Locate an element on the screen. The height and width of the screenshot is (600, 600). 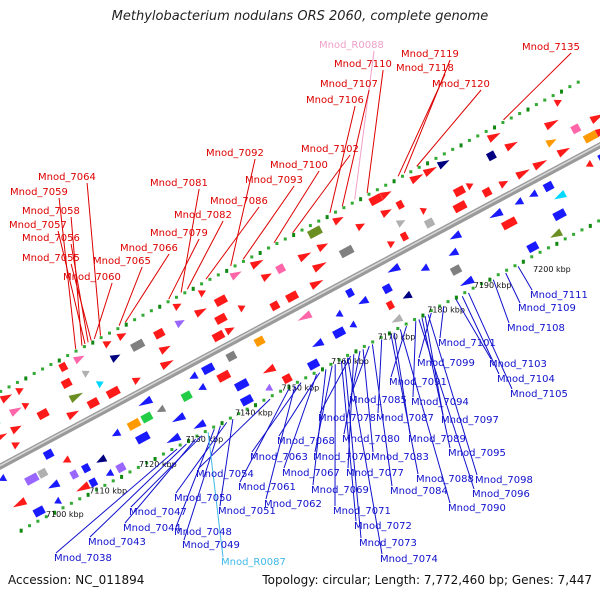
gene-label: Mnod_7084 is located at coordinates (419, 491).